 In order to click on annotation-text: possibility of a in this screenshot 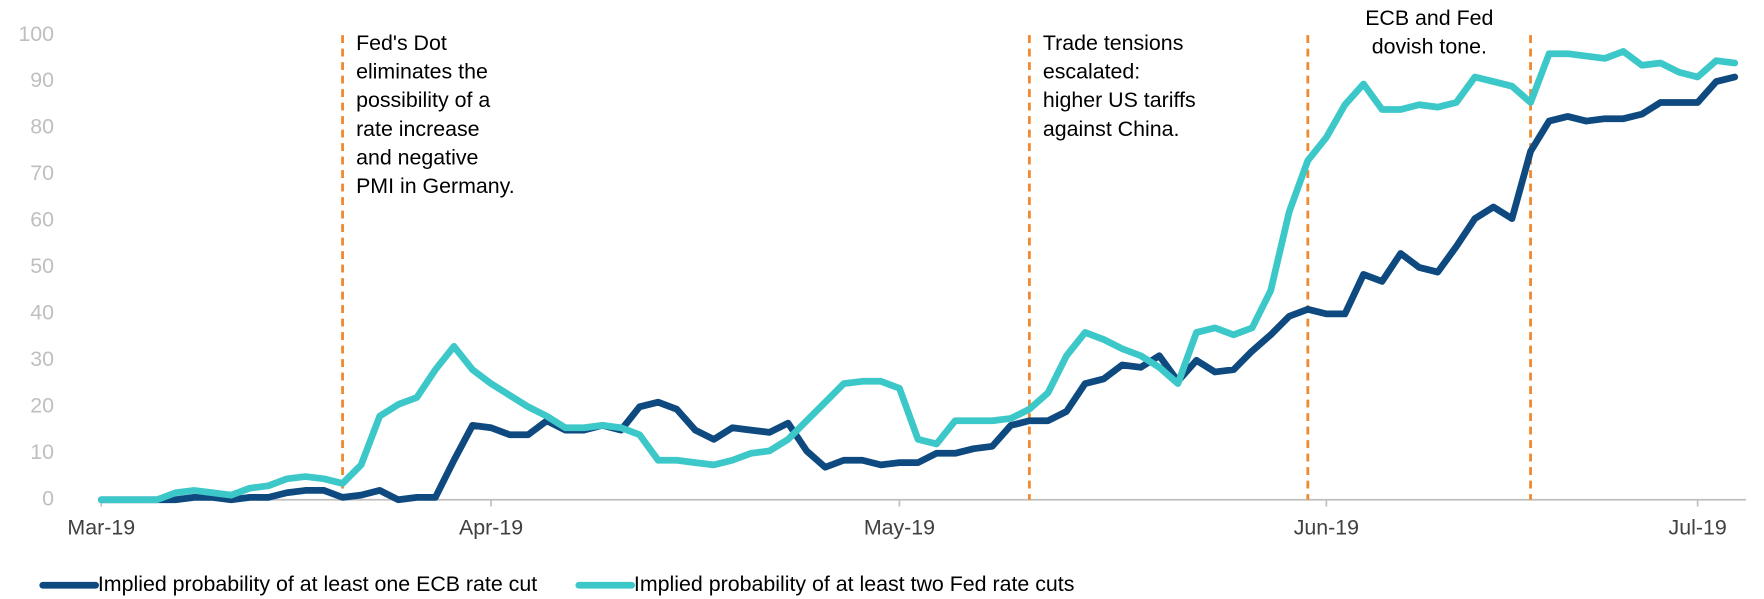, I will do `click(423, 100)`.